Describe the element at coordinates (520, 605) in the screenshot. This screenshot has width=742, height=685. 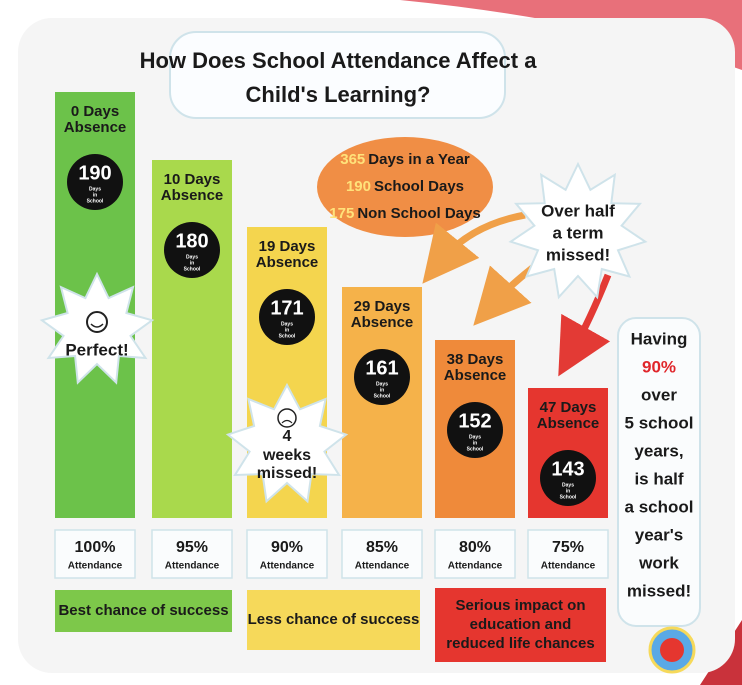
I see `band-text: Serious impact on` at that location.